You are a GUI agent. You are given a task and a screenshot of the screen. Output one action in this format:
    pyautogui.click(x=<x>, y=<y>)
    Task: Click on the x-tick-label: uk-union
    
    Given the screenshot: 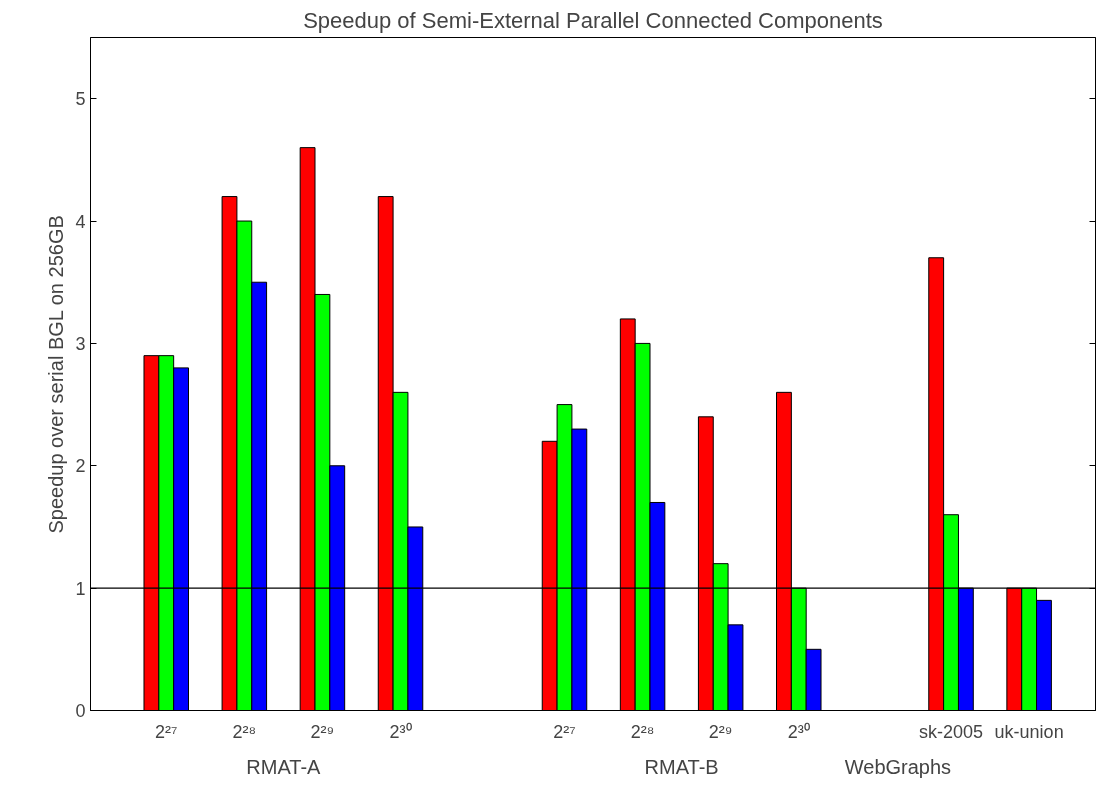 What is the action you would take?
    pyautogui.click(x=1029, y=731)
    